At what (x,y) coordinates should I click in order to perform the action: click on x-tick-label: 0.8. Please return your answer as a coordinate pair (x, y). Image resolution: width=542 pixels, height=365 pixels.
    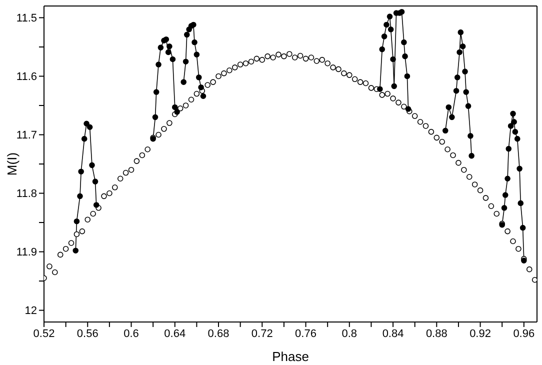
    Looking at the image, I should click on (350, 334).